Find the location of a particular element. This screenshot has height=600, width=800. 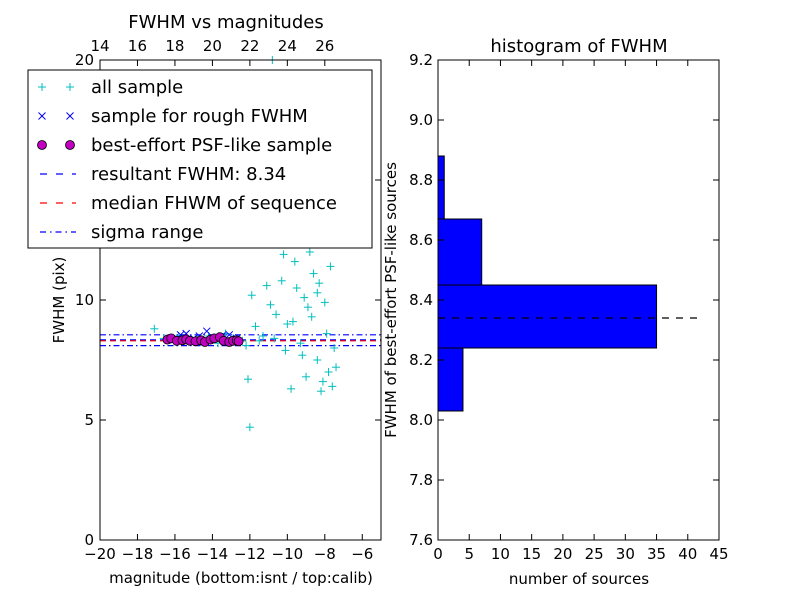

scatter-points is located at coordinates (245, 244).